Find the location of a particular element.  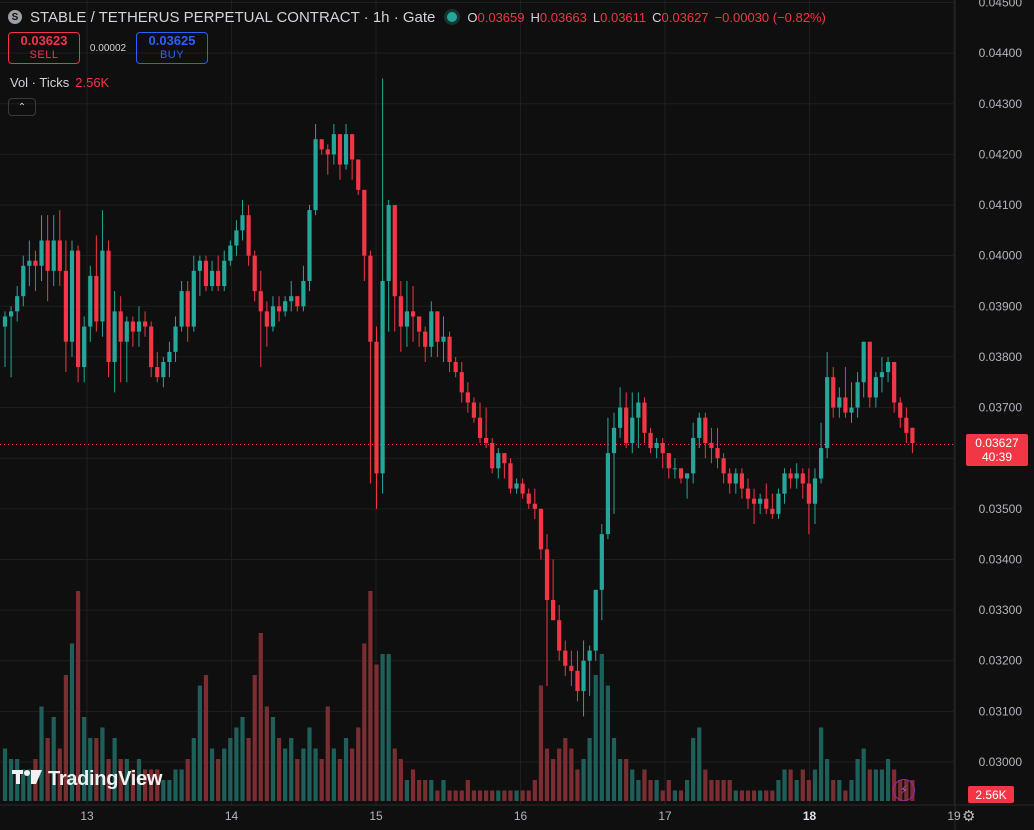

gear-icon: ⚙ is located at coordinates (969, 816).